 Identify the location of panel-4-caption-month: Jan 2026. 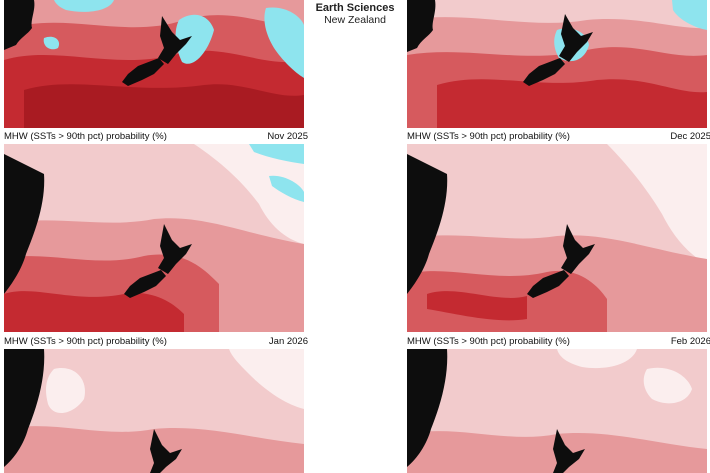
(288, 341).